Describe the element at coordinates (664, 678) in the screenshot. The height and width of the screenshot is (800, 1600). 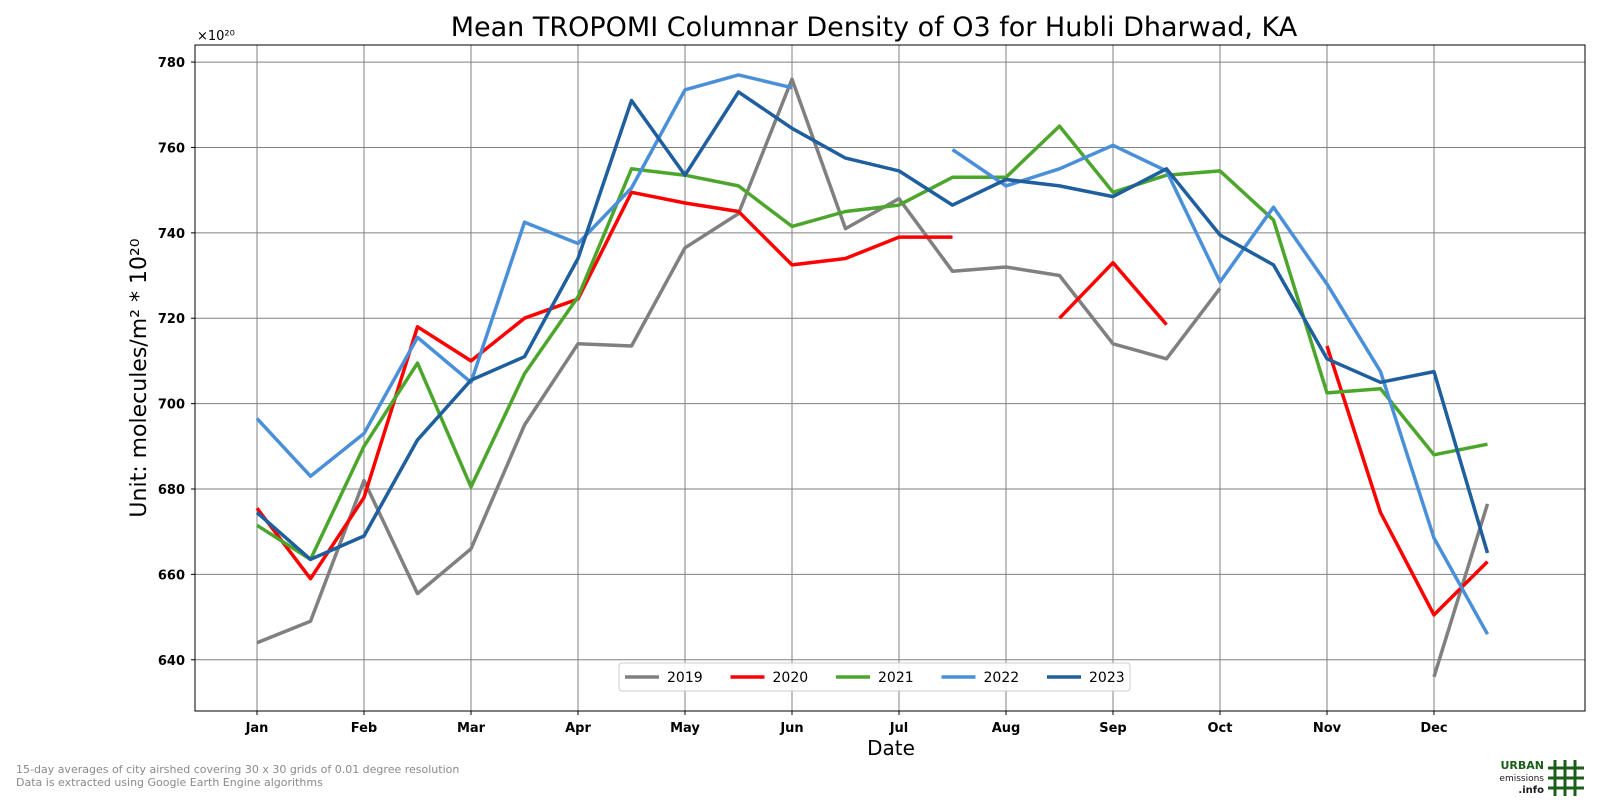
I see `legend-item-2019: 2019` at that location.